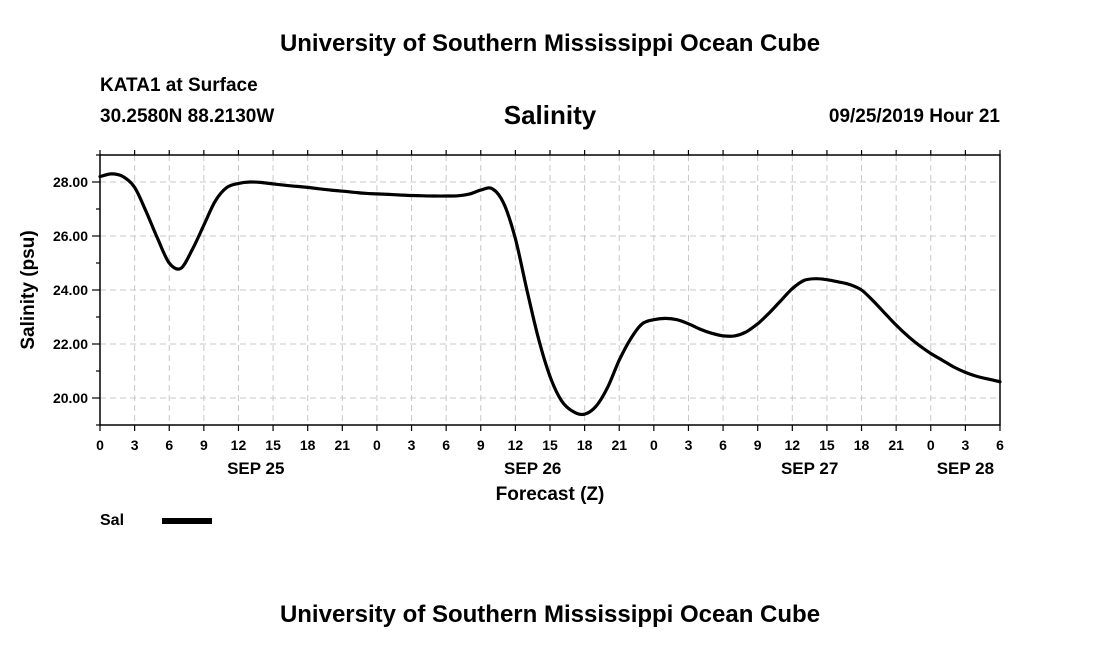 This screenshot has width=1100, height=650. I want to click on legend: Sal, so click(156, 520).